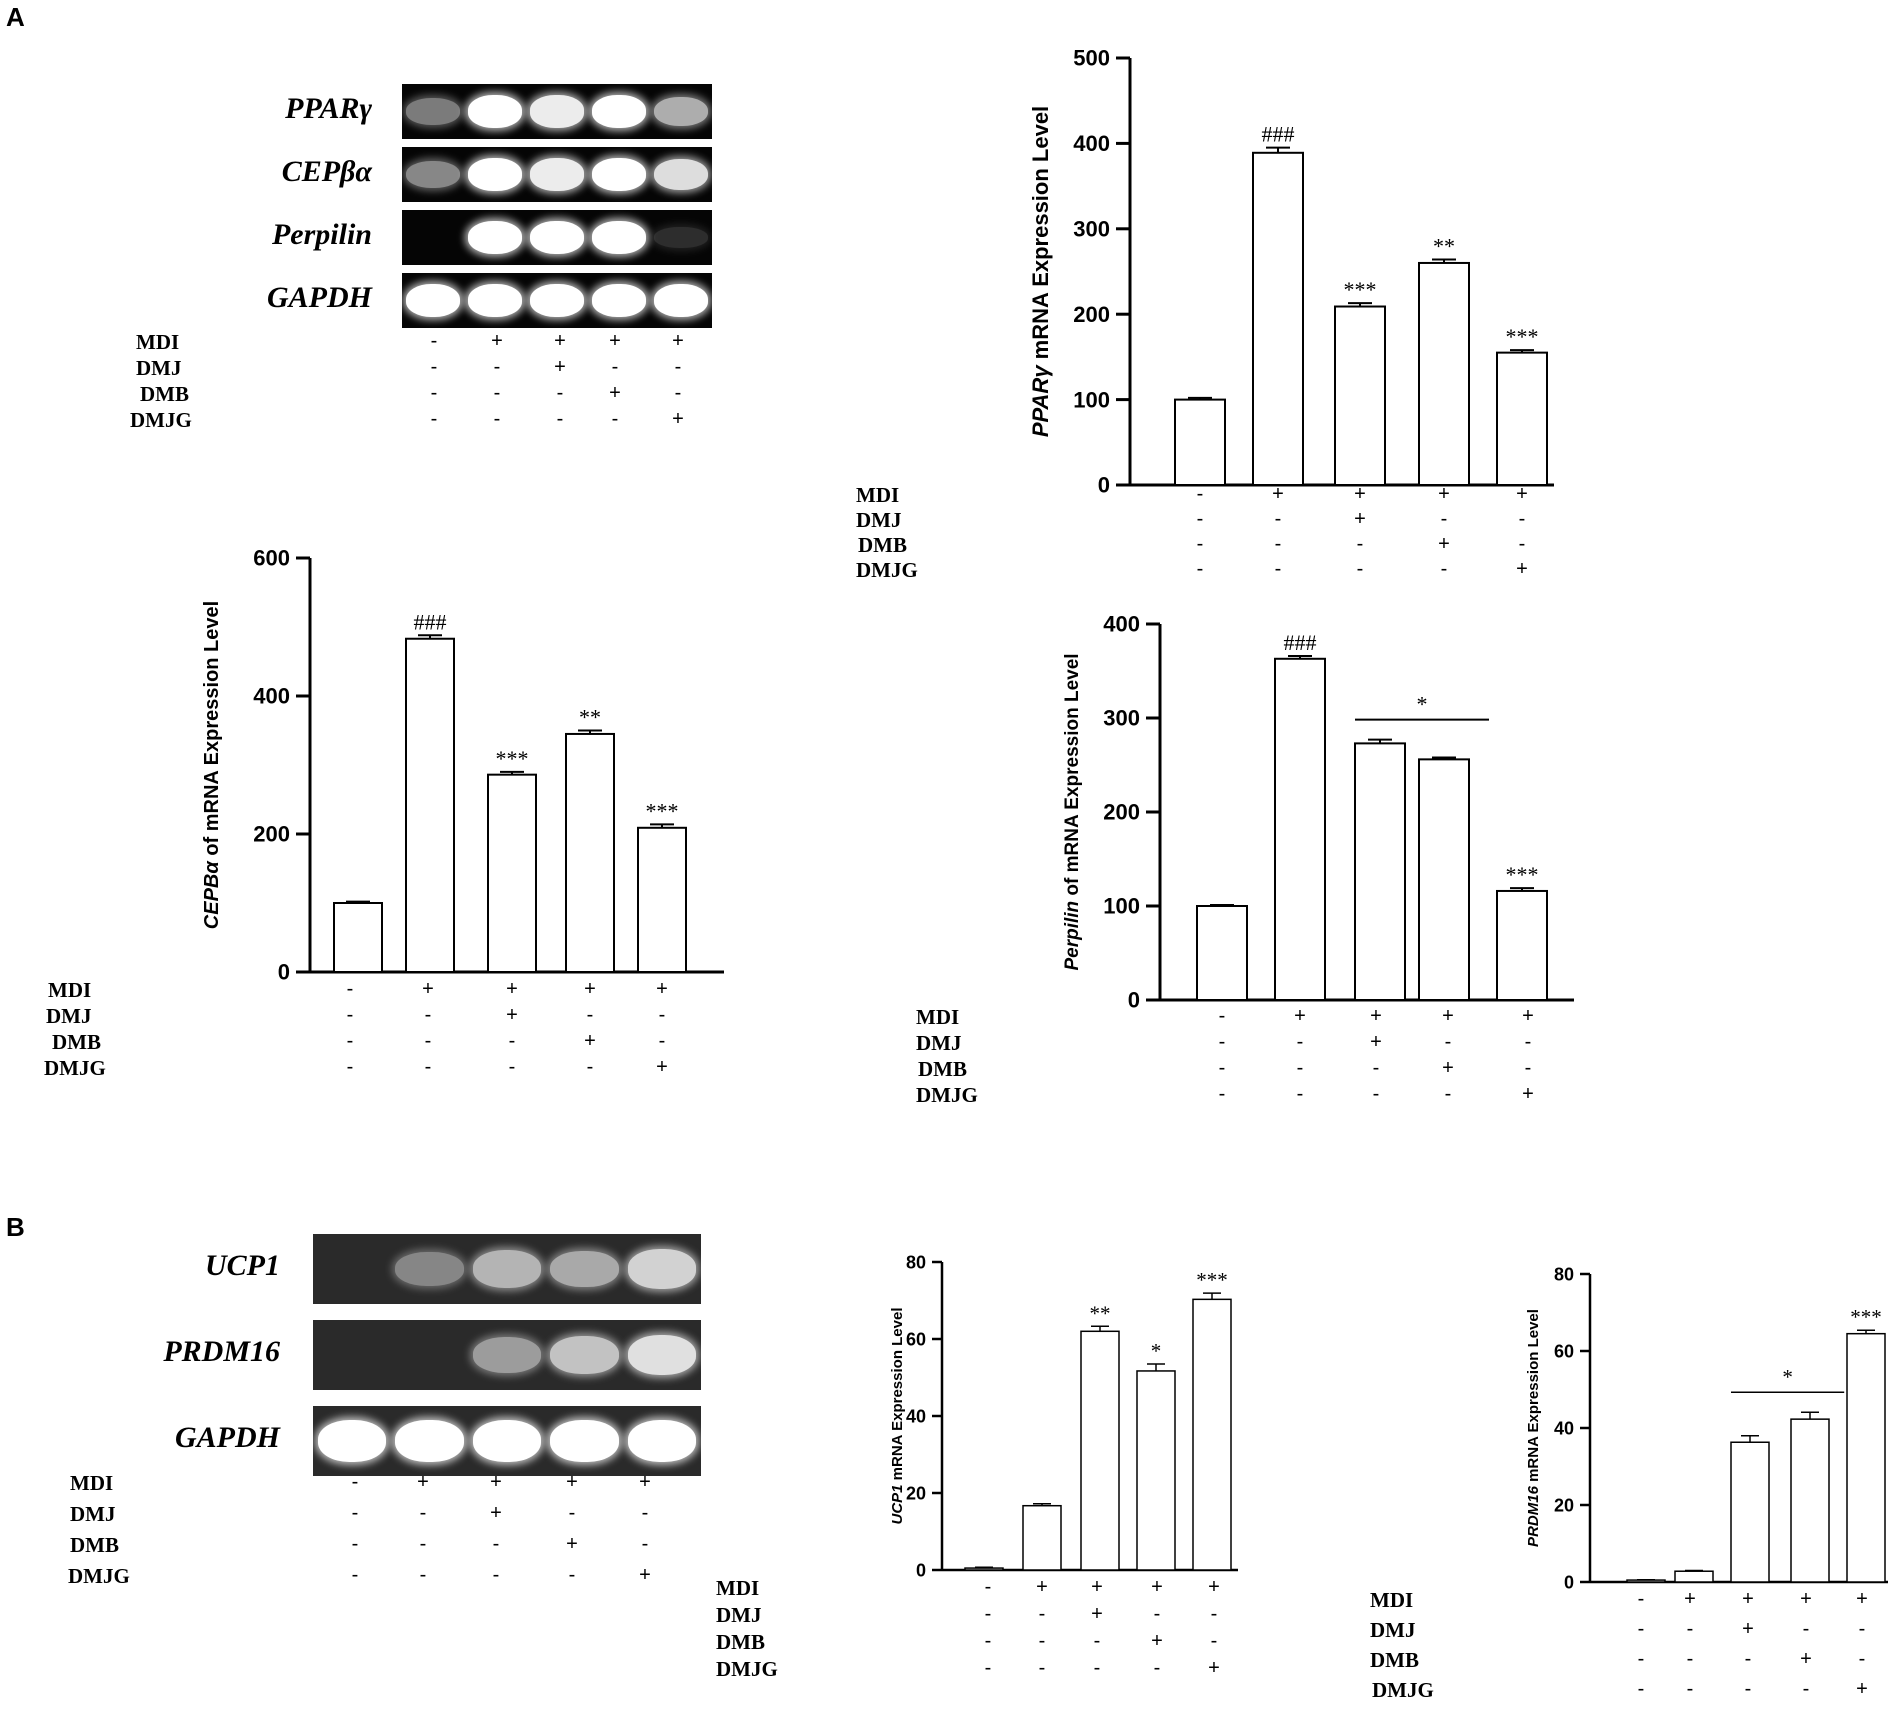  Describe the element at coordinates (1040, 400) in the screenshot. I see `y-axis-label-italic: PPARγ` at that location.